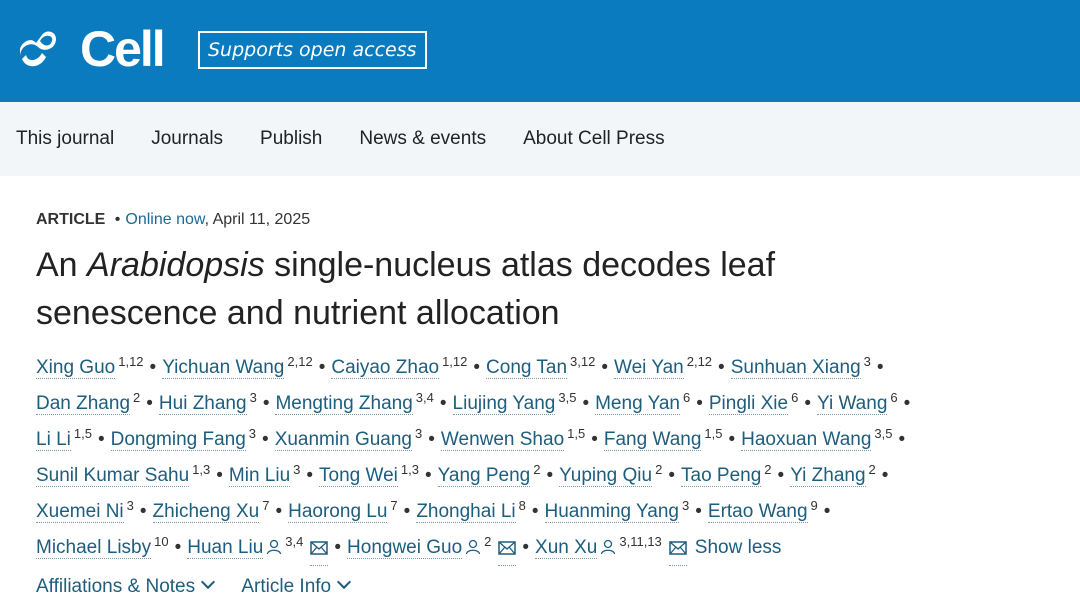  Describe the element at coordinates (71, 219) in the screenshot. I see `article-type: ARTICLE` at that location.